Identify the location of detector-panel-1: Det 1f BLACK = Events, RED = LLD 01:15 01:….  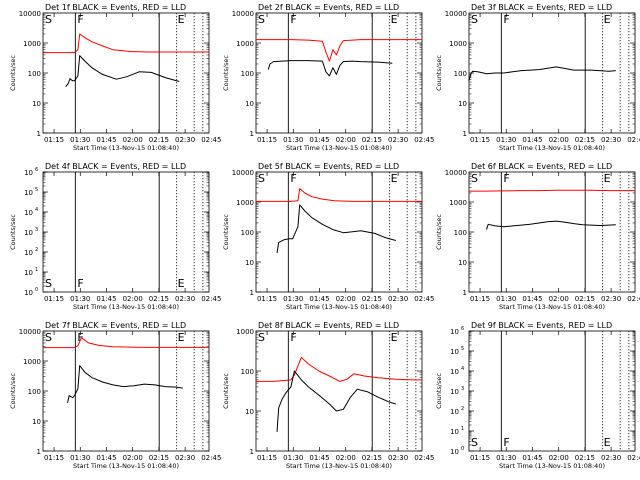
(115, 77).